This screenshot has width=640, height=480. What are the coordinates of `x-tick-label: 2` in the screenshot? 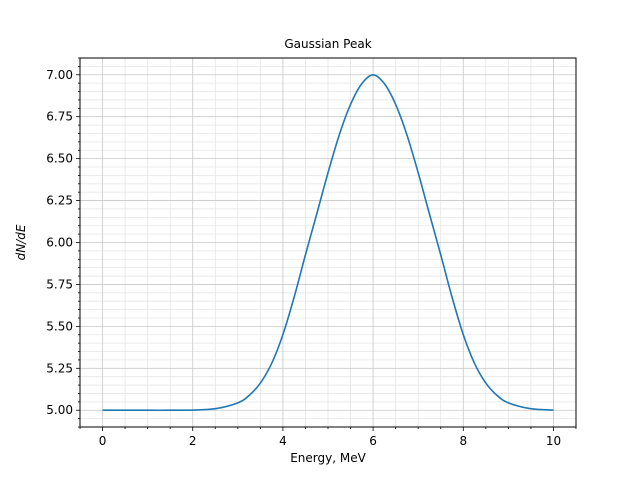 It's located at (193, 441).